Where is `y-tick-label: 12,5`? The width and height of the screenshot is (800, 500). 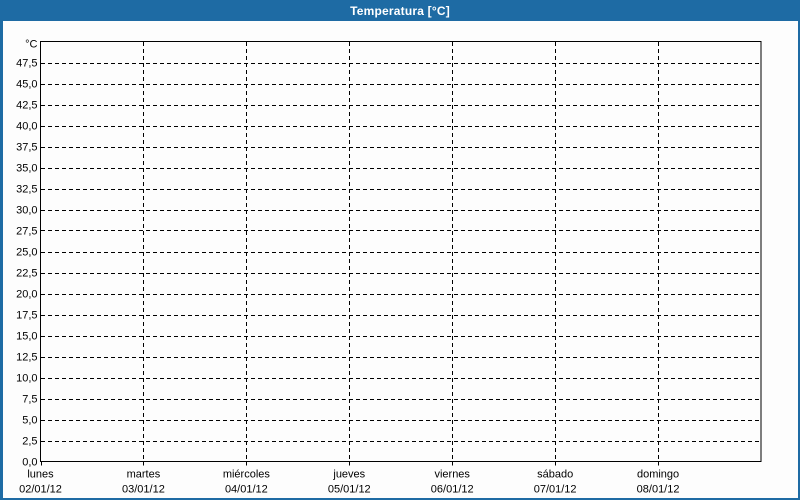
y-tick-label: 12,5 is located at coordinates (26, 358).